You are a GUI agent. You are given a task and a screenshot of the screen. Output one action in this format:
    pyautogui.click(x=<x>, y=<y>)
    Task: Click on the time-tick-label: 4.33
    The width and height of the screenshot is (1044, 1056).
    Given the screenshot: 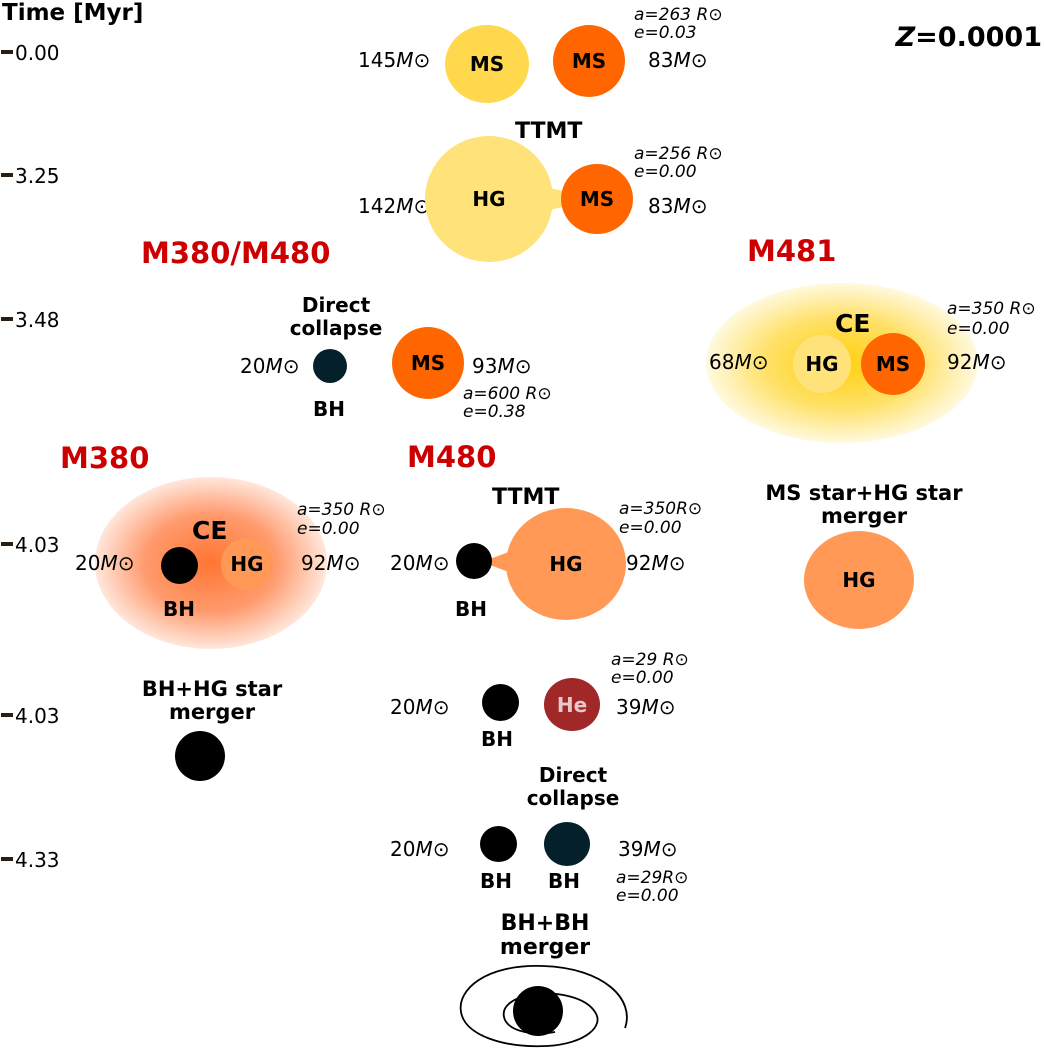 What is the action you would take?
    pyautogui.click(x=37, y=860)
    